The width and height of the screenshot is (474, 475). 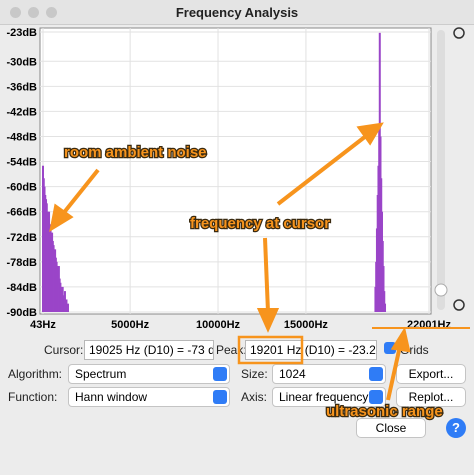 What do you see at coordinates (459, 305) in the screenshot?
I see `zoom-out` at bounding box center [459, 305].